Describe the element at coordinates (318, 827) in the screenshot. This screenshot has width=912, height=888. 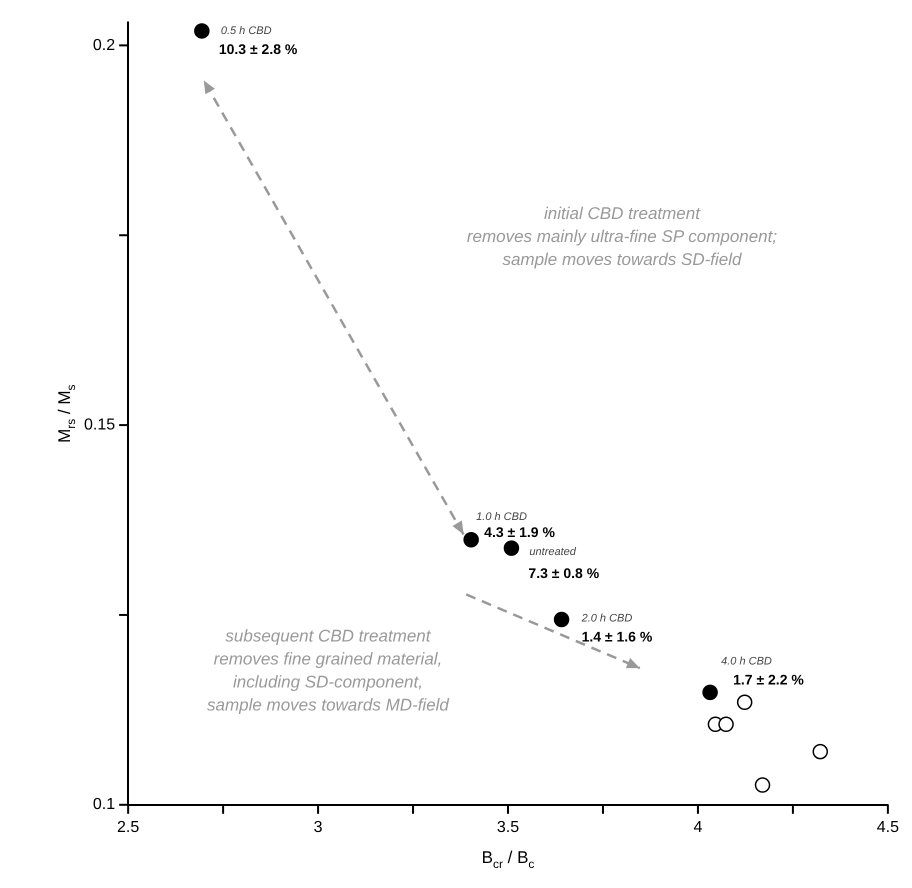
I see `x-tick-label: 3` at that location.